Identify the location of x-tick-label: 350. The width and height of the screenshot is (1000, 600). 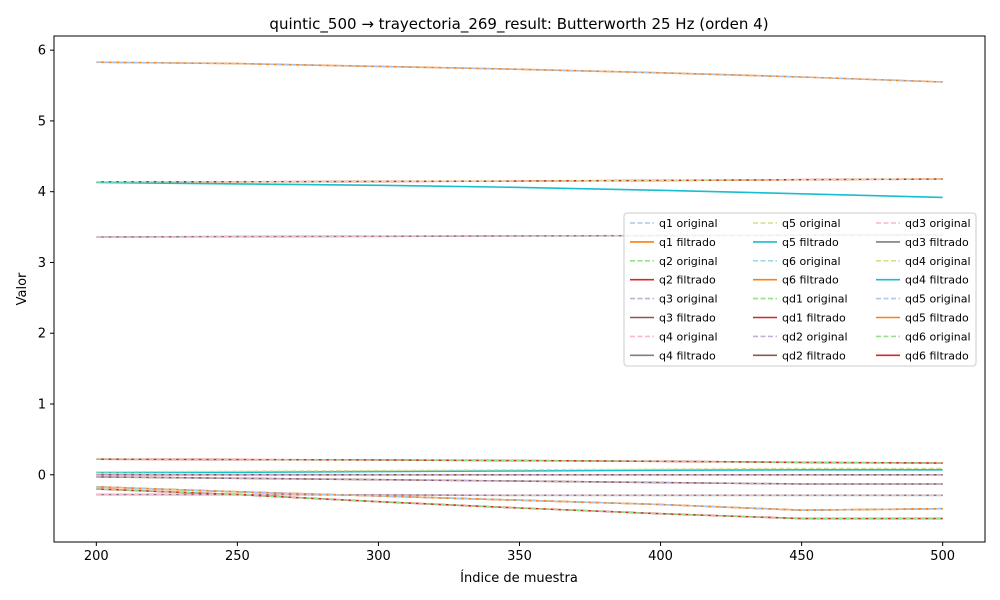
(519, 556).